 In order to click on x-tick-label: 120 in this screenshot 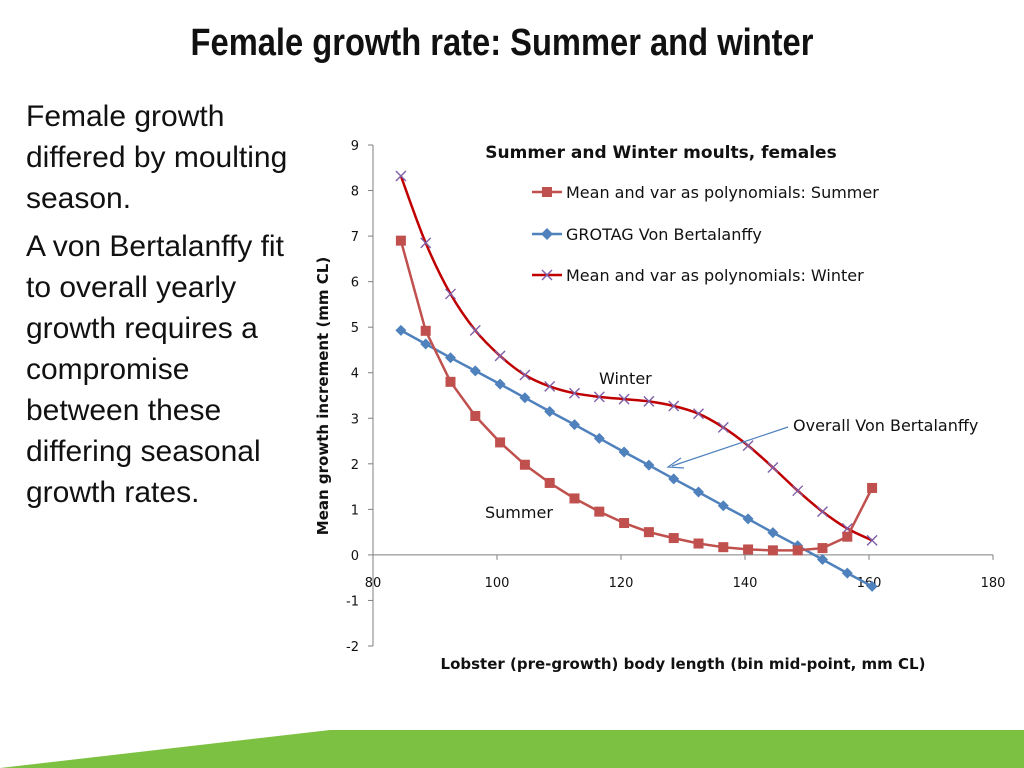, I will do `click(621, 583)`.